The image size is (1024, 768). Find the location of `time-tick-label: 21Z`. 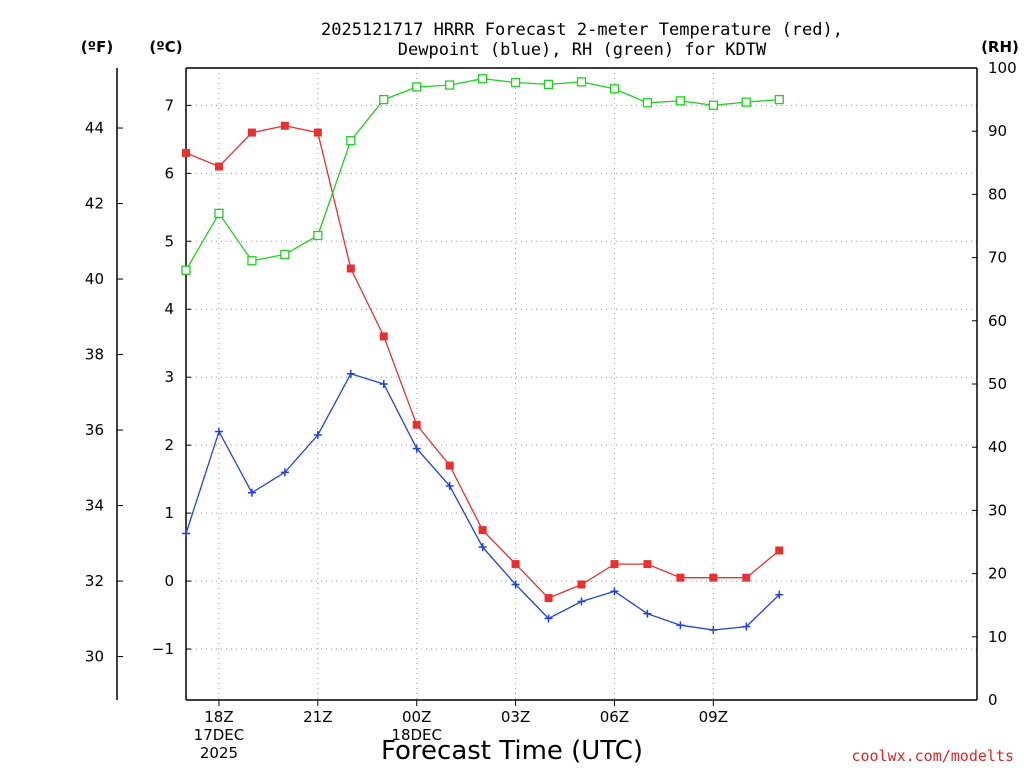

time-tick-label: 21Z is located at coordinates (317, 717).